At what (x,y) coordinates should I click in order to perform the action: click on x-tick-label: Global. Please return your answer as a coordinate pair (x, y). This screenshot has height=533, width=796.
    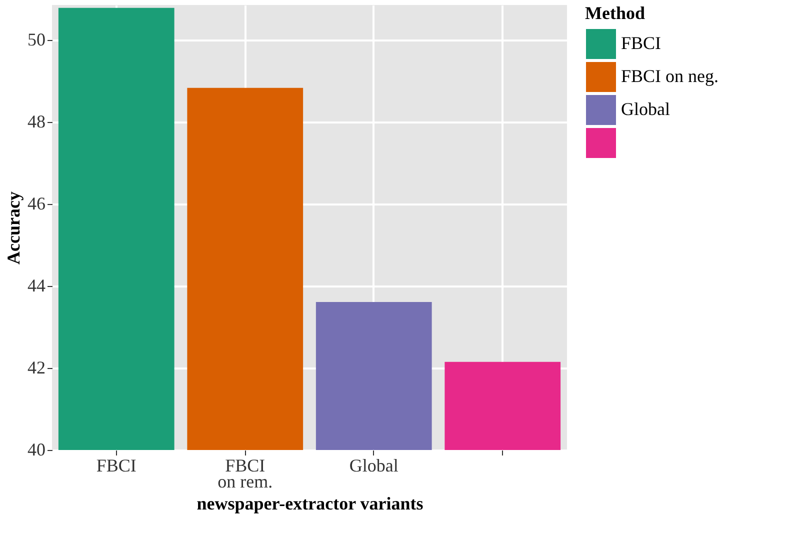
    Looking at the image, I should click on (373, 466).